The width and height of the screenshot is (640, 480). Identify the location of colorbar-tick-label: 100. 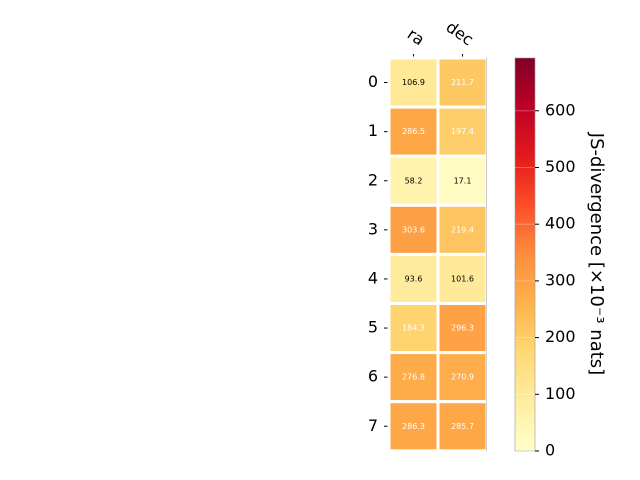
(560, 393).